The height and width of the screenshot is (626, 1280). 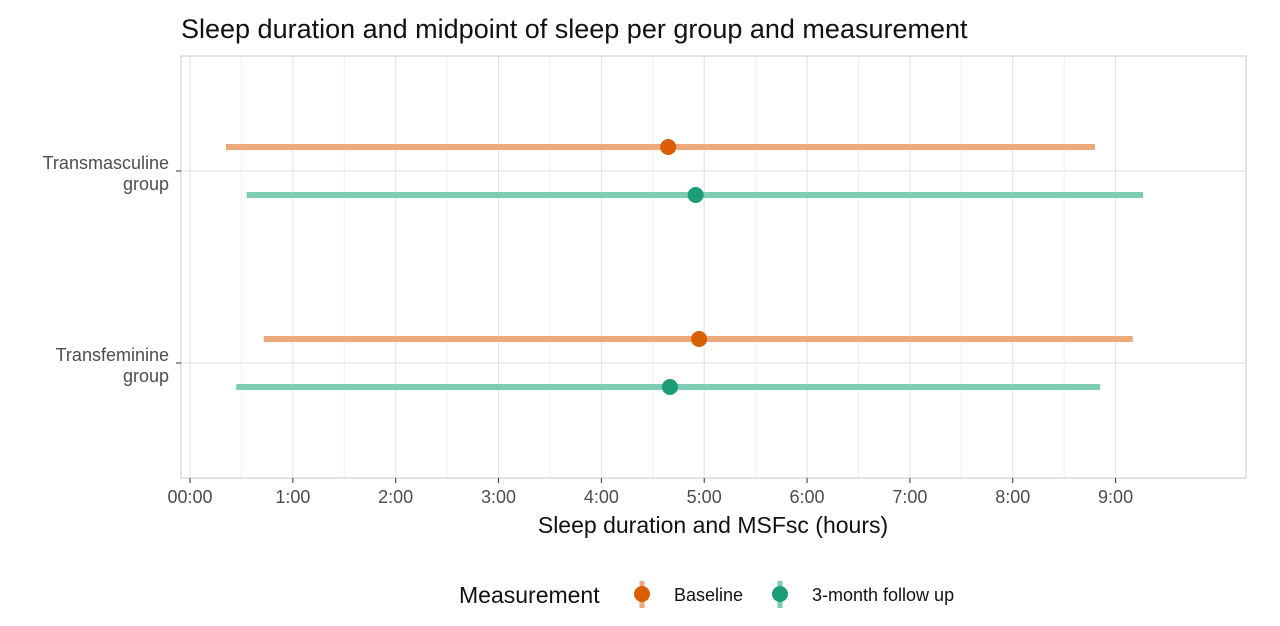 I want to click on x-tick-label: 9:00, so click(x=1115, y=497).